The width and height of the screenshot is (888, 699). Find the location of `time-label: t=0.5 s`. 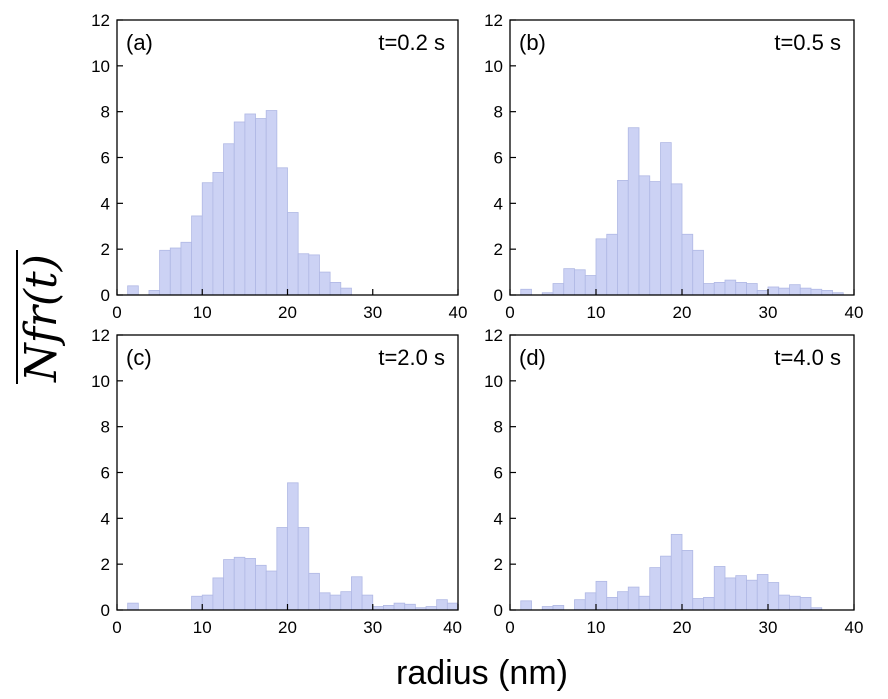

time-label: t=0.5 s is located at coordinates (807, 42).